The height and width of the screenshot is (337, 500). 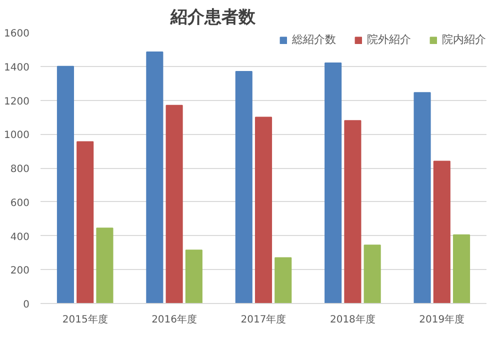 What do you see at coordinates (353, 320) in the screenshot?
I see `x-tick-label: 2018年度` at bounding box center [353, 320].